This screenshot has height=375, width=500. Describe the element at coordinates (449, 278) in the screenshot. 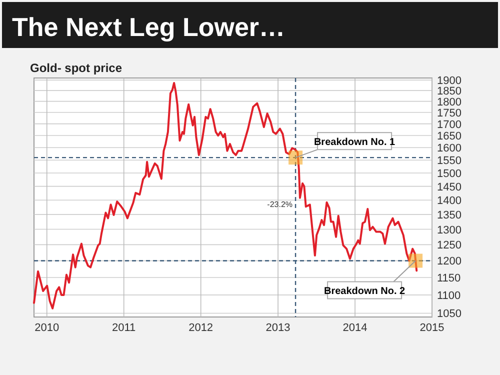

I see `y-tick-label: 1150` at that location.